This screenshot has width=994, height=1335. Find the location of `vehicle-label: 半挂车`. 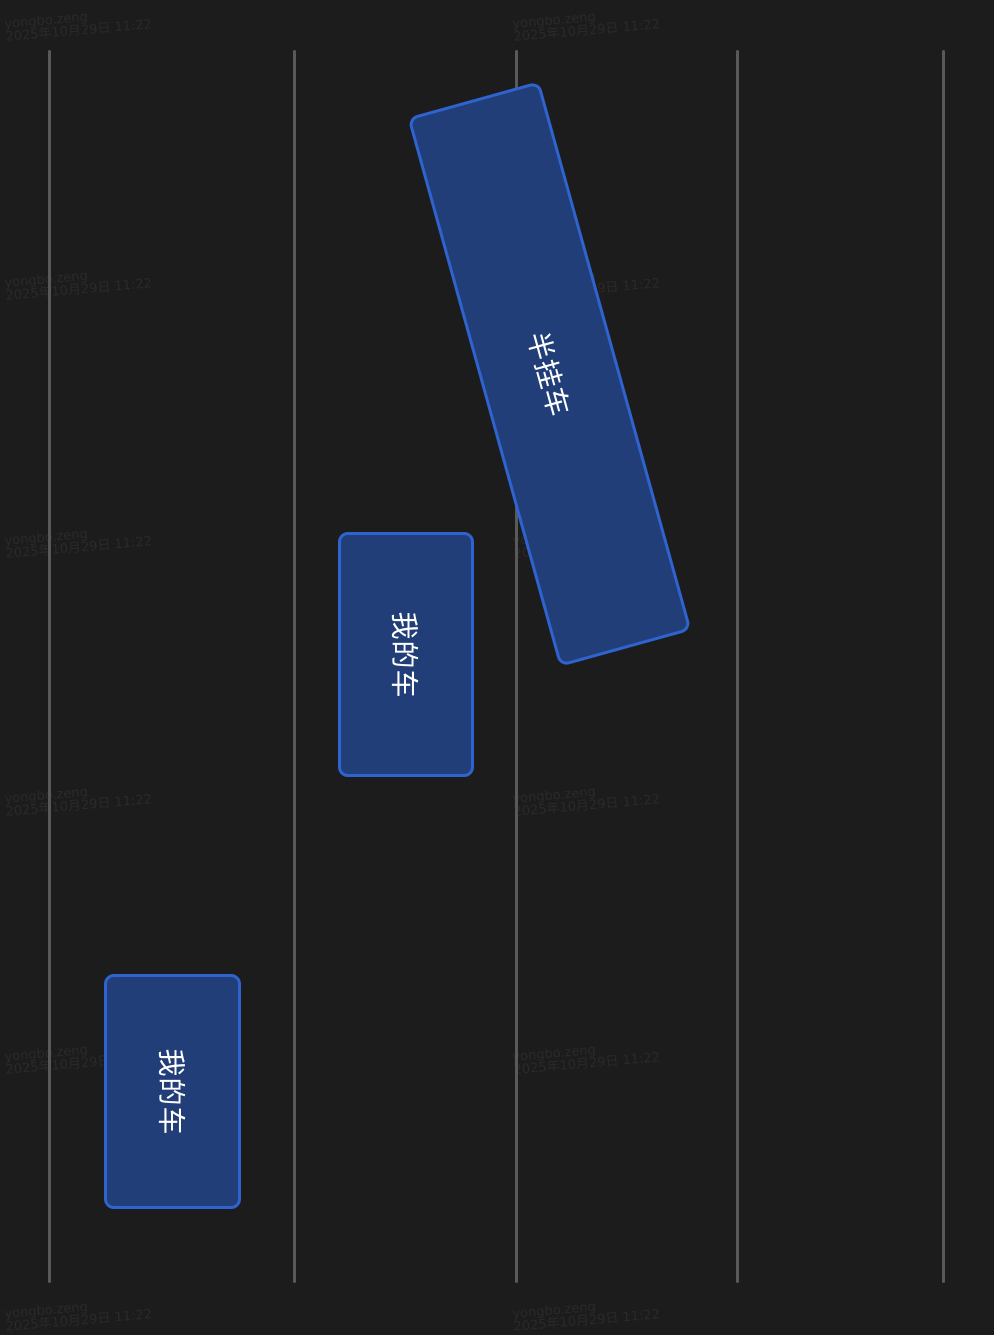

vehicle-label: 半挂车 is located at coordinates (548, 374).